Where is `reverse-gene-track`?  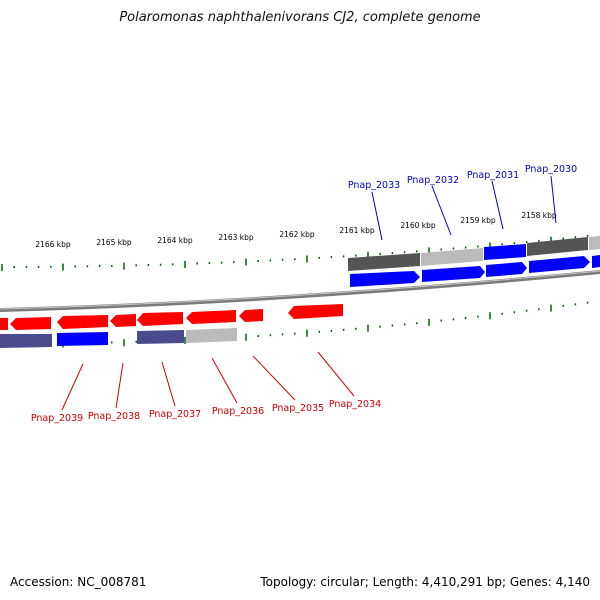
reverse-gene-track is located at coordinates (171, 317).